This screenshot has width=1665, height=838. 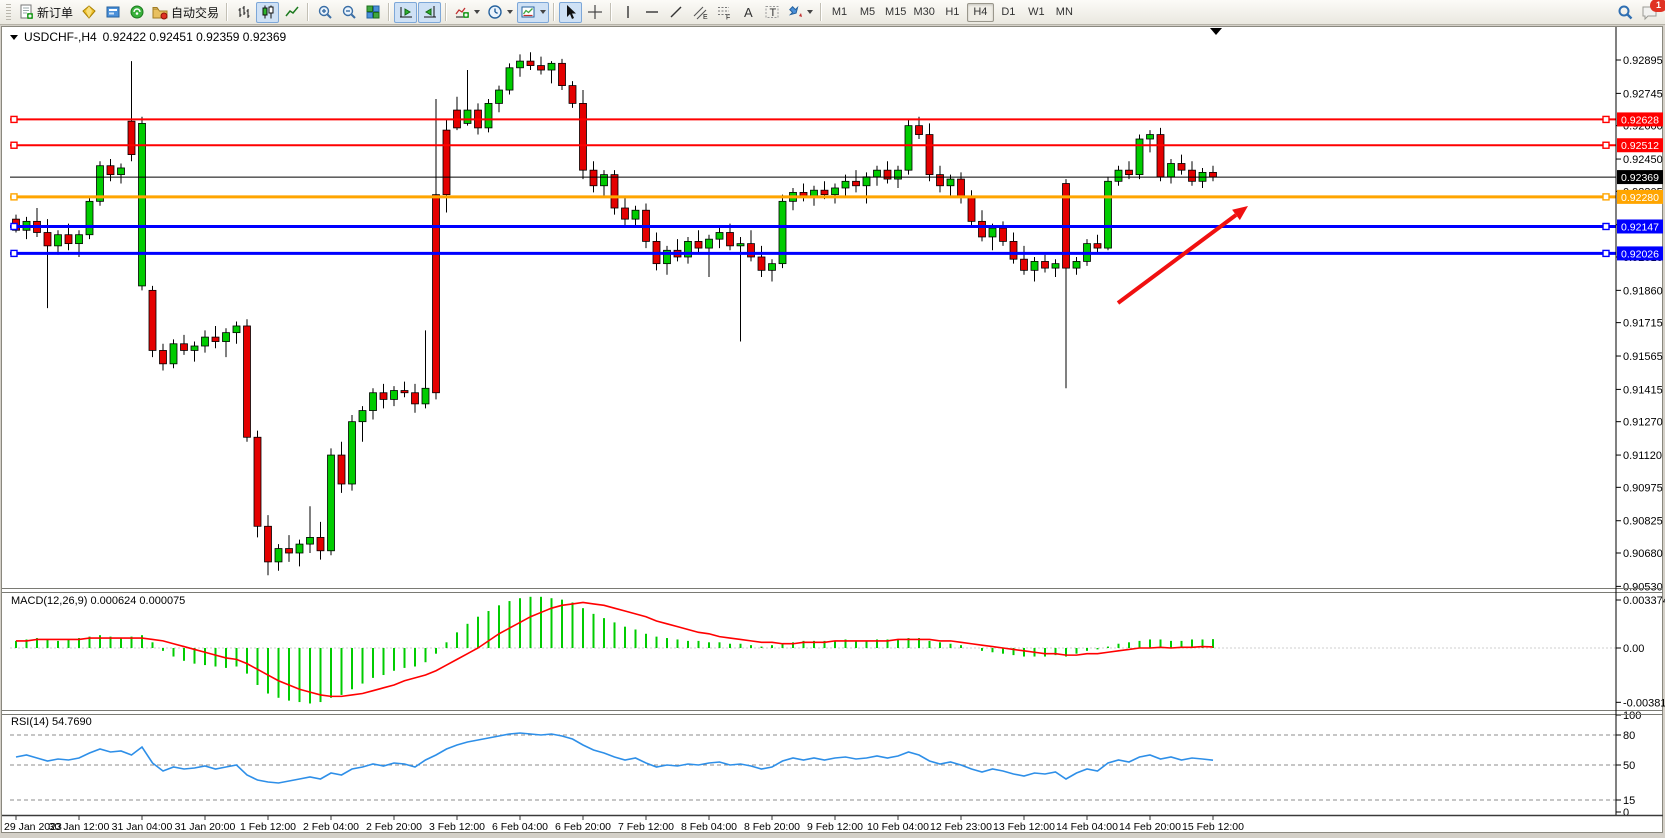 What do you see at coordinates (33, 827) in the screenshot?
I see `svg-text: 29 Jan 2023` at bounding box center [33, 827].